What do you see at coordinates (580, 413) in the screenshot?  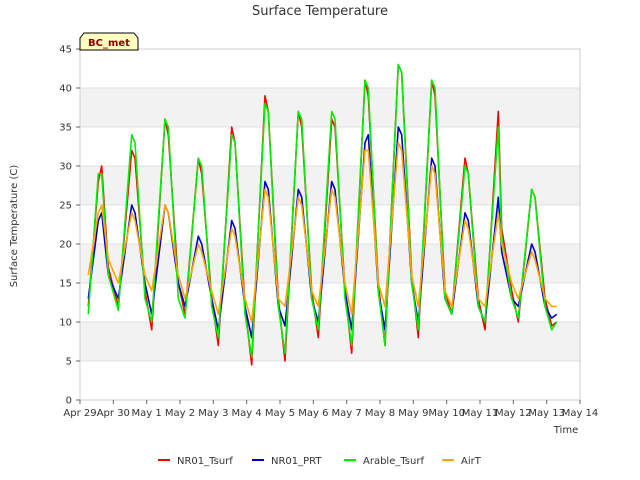 I see `x-tick-label: May 14` at bounding box center [580, 413].